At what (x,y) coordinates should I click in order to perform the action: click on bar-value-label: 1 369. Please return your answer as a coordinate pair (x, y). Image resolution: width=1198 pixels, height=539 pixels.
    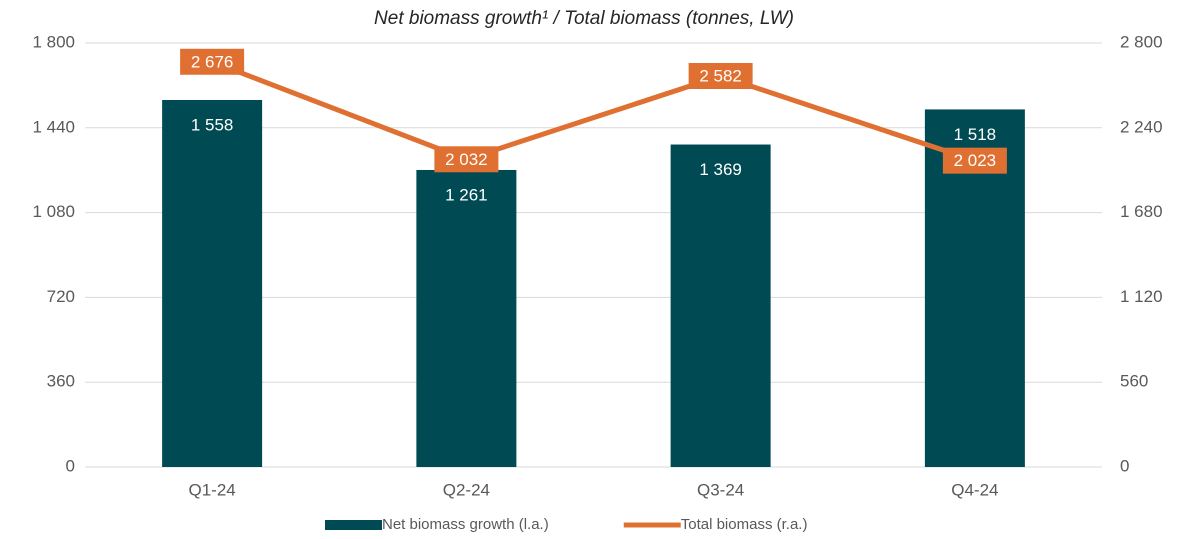
    Looking at the image, I should click on (720, 169).